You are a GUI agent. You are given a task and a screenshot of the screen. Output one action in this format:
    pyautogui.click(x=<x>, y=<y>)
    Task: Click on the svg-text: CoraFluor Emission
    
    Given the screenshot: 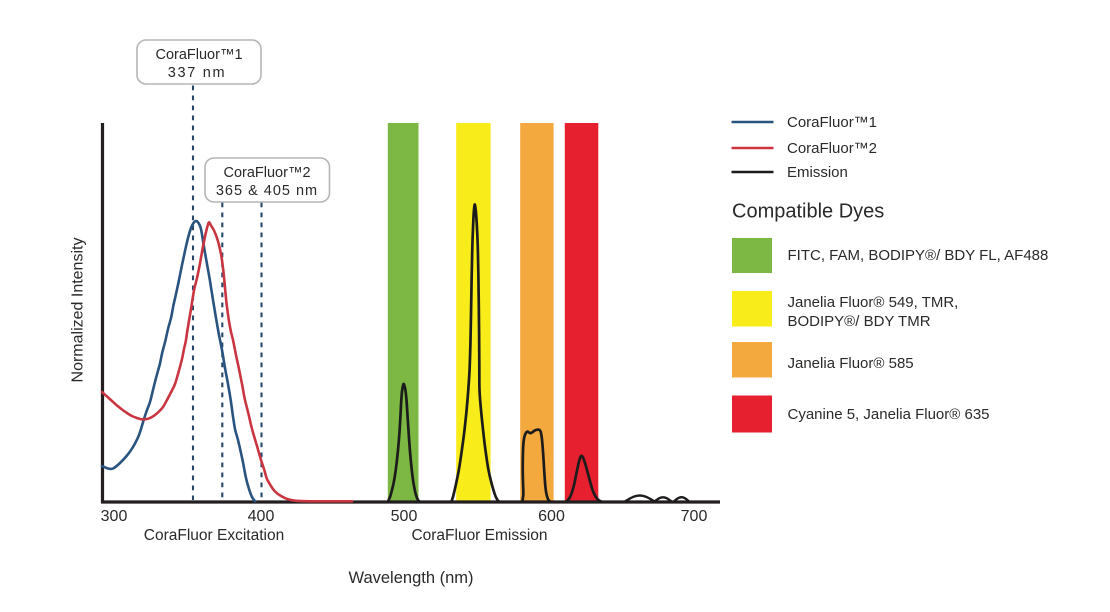 What is the action you would take?
    pyautogui.click(x=479, y=535)
    